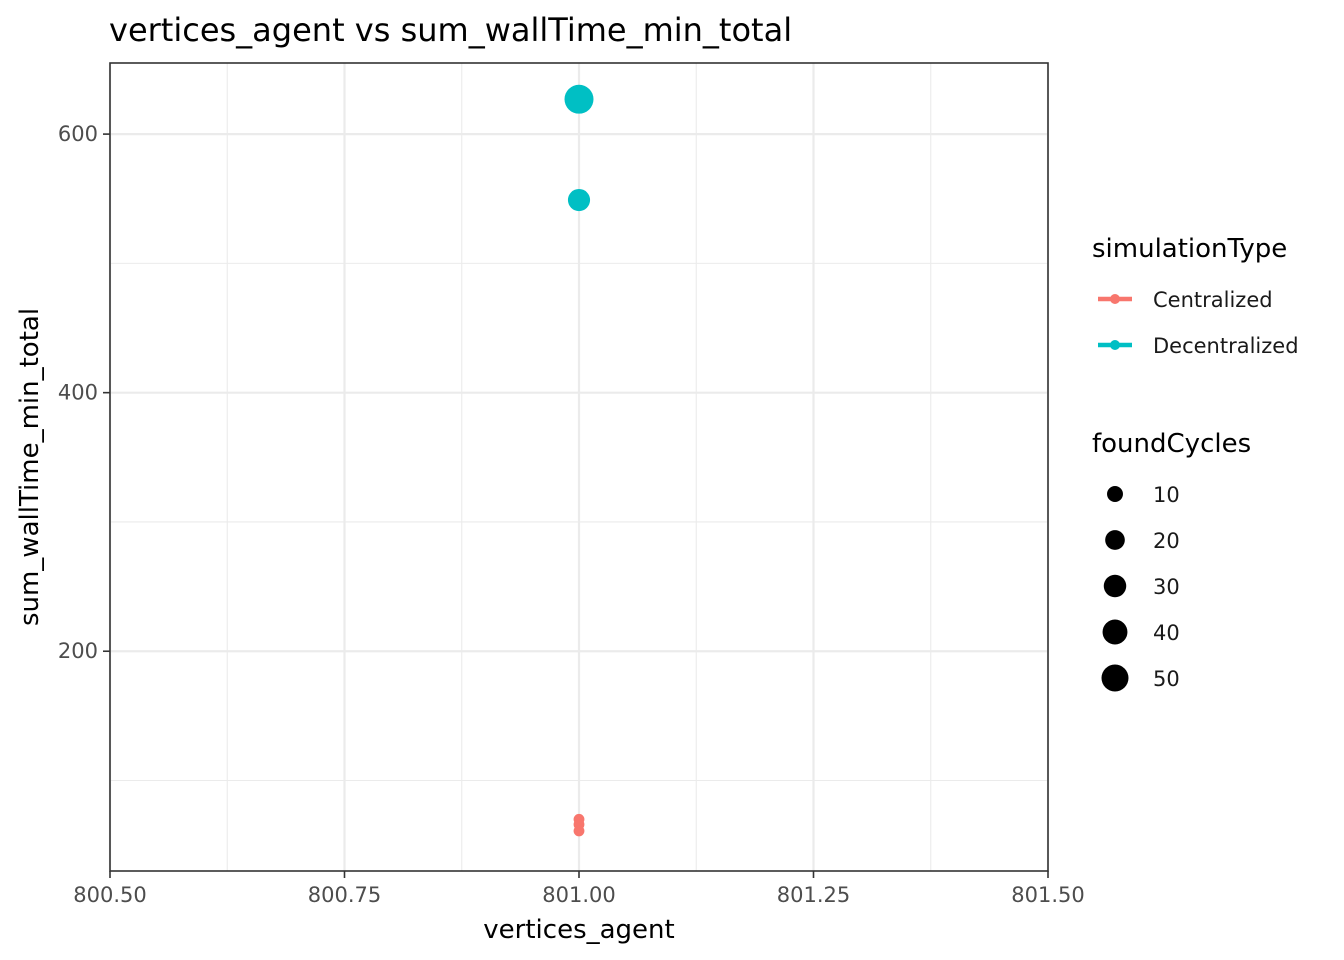 The width and height of the screenshot is (1344, 960). I want to click on data-point-centralized, so click(579, 831).